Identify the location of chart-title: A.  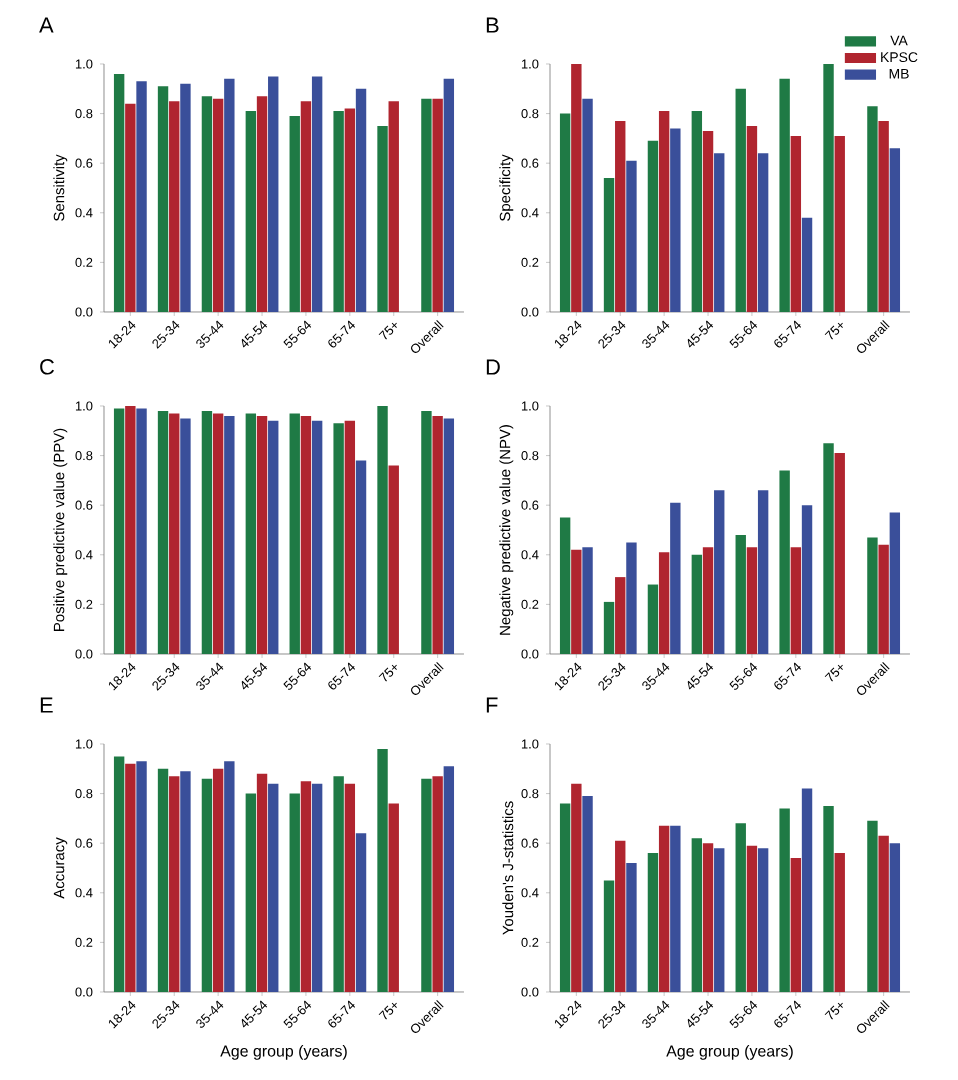
(46, 25).